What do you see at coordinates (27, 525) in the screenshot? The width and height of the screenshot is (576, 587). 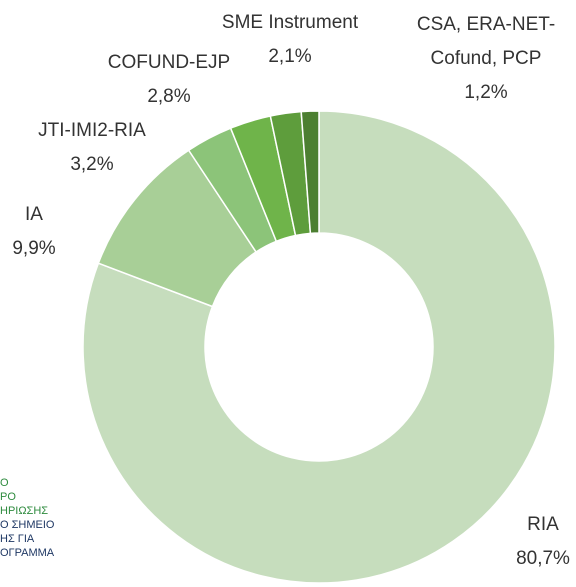 I see `side-text-line: Ο ΣΗΜΕΙΟ` at bounding box center [27, 525].